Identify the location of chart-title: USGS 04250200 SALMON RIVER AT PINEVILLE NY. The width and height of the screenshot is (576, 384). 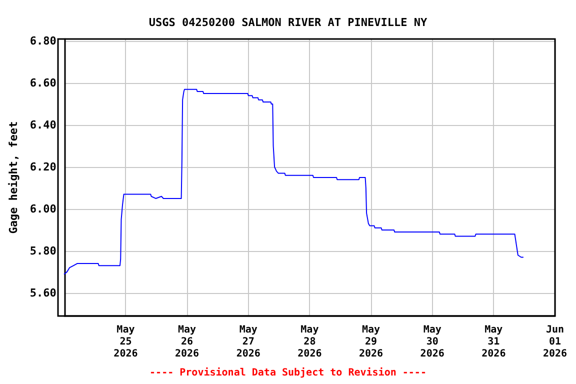
(288, 22).